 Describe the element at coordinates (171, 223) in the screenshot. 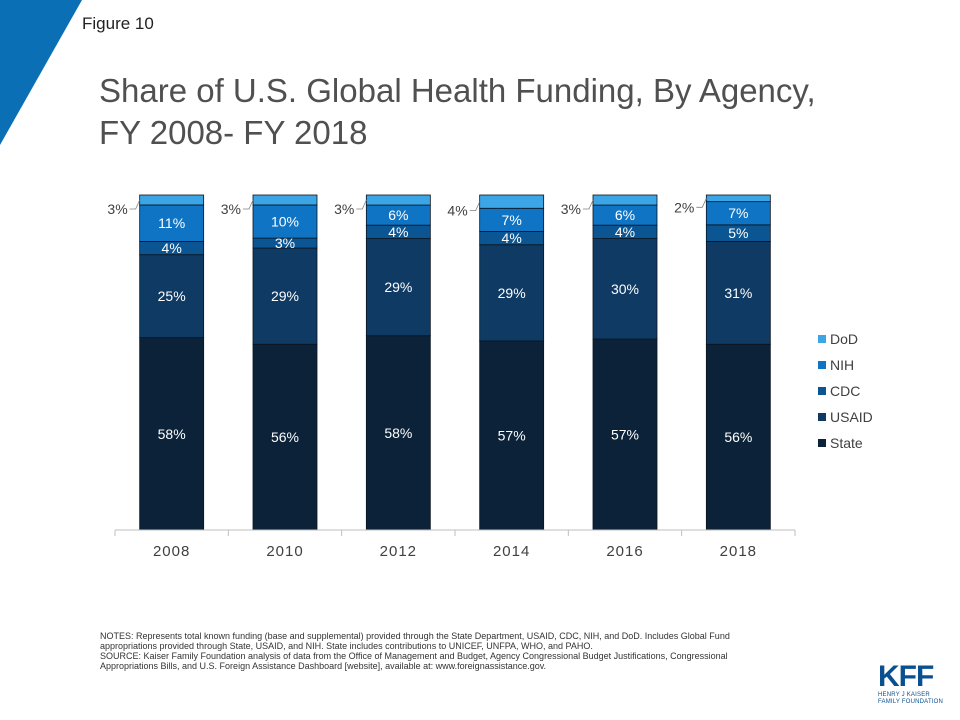

I see `data-label-nih-2008: 11%` at that location.